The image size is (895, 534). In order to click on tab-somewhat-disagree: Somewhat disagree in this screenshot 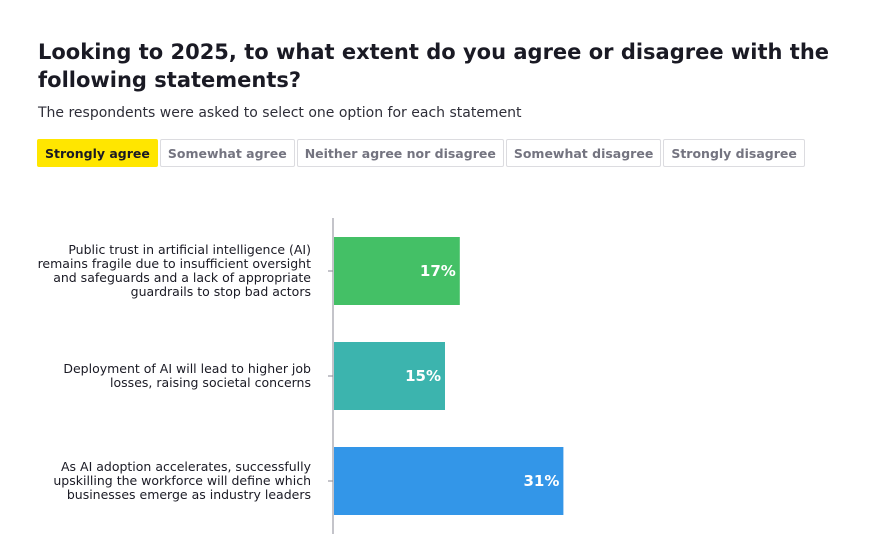, I will do `click(583, 153)`.